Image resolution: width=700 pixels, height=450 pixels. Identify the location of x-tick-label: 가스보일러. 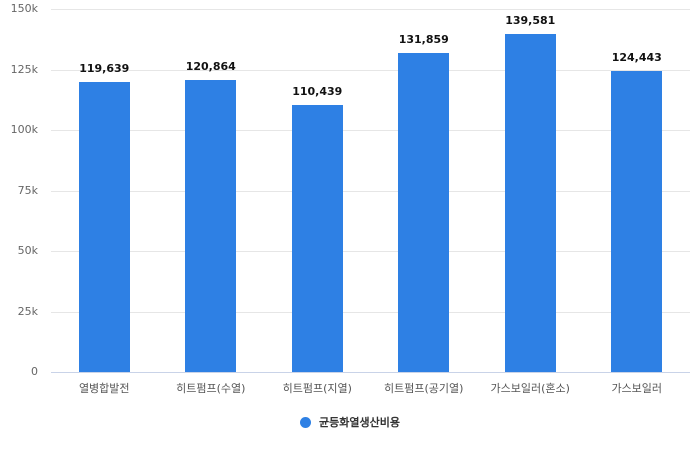
(637, 388).